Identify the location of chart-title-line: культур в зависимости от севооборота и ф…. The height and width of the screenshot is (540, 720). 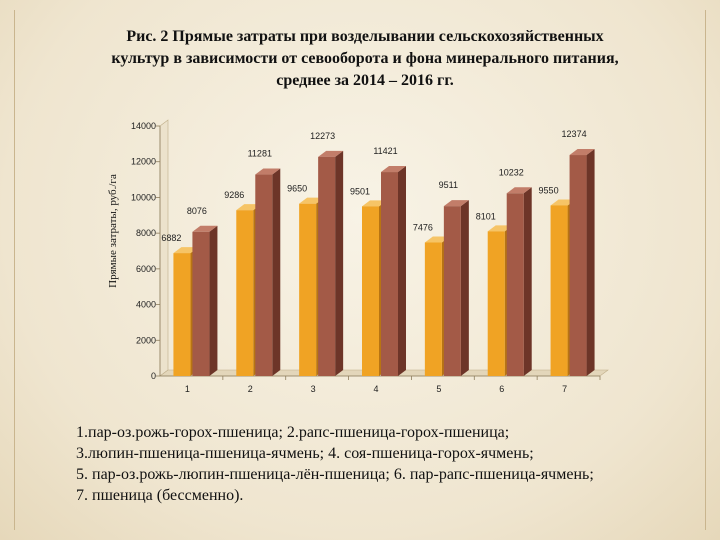
(365, 58).